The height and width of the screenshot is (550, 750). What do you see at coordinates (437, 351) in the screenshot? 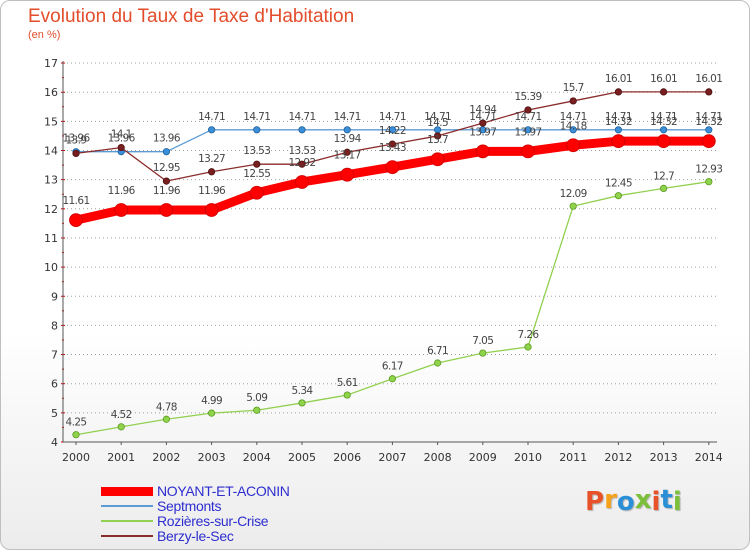
I see `data-label-rozieres-sur-crise: 6.71` at bounding box center [437, 351].